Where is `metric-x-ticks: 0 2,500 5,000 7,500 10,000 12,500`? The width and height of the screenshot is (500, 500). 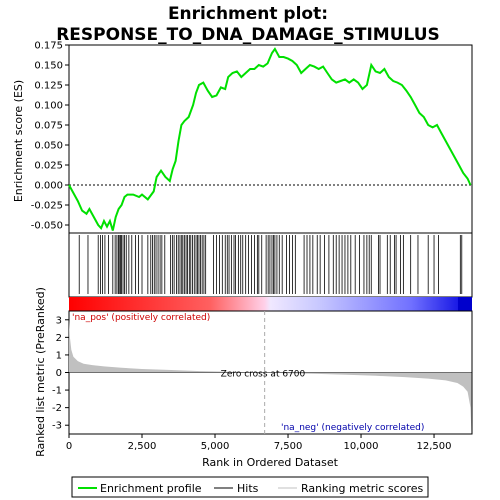 metric-x-ticks: 0 2,500 5,000 7,500 10,000 12,500 is located at coordinates (259, 443).